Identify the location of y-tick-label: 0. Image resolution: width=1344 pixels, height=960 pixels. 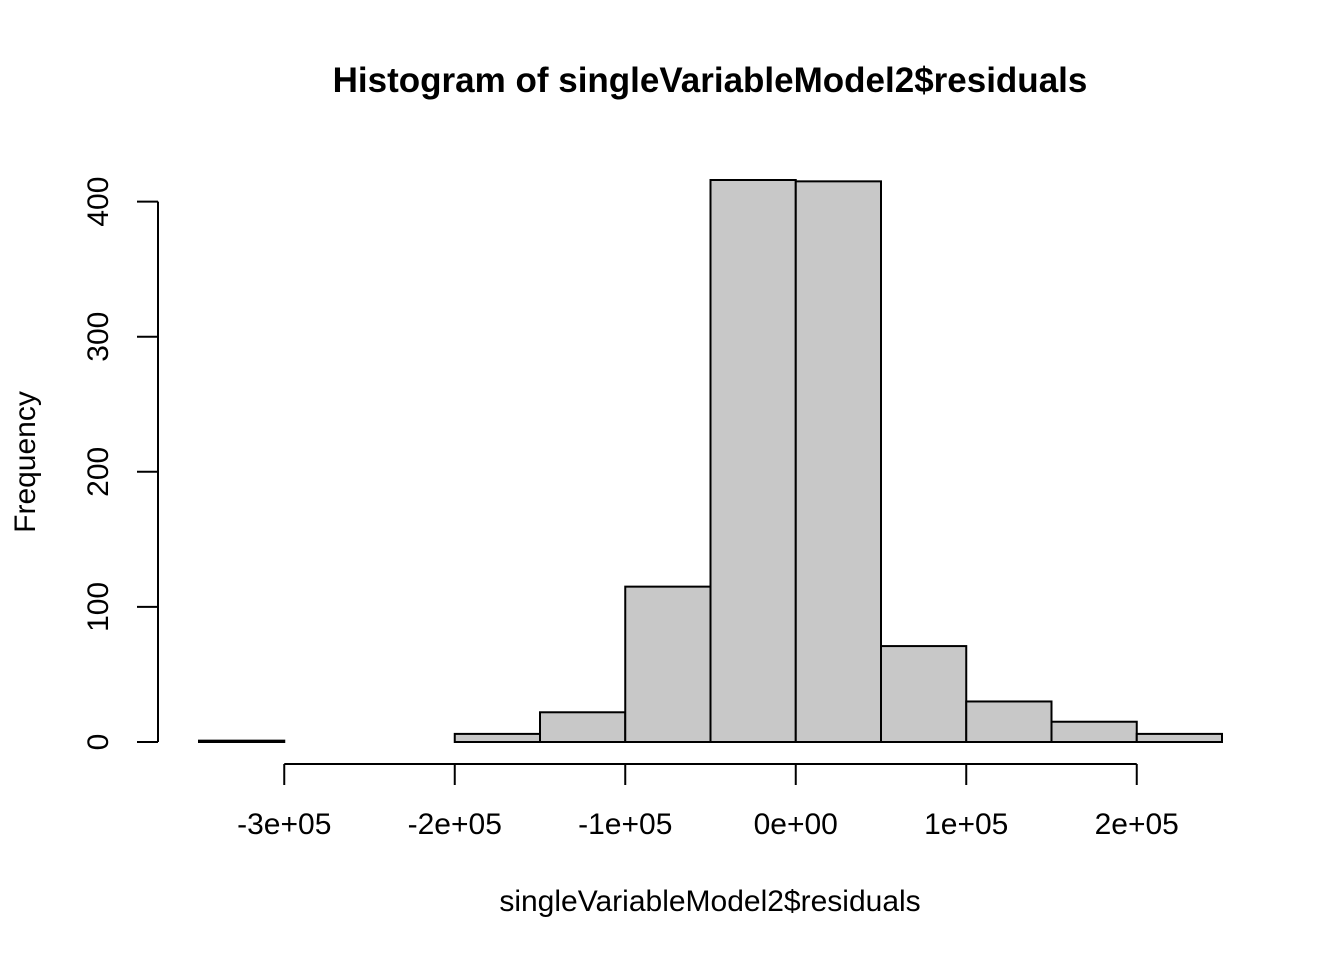
(98, 742).